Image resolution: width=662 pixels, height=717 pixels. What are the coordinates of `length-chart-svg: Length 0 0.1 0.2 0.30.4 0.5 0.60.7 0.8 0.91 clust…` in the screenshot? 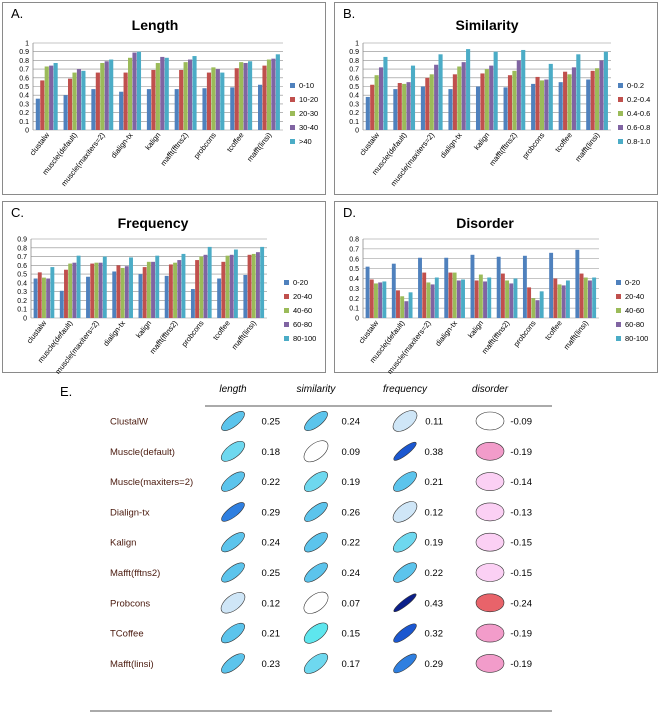 It's located at (168, 102).